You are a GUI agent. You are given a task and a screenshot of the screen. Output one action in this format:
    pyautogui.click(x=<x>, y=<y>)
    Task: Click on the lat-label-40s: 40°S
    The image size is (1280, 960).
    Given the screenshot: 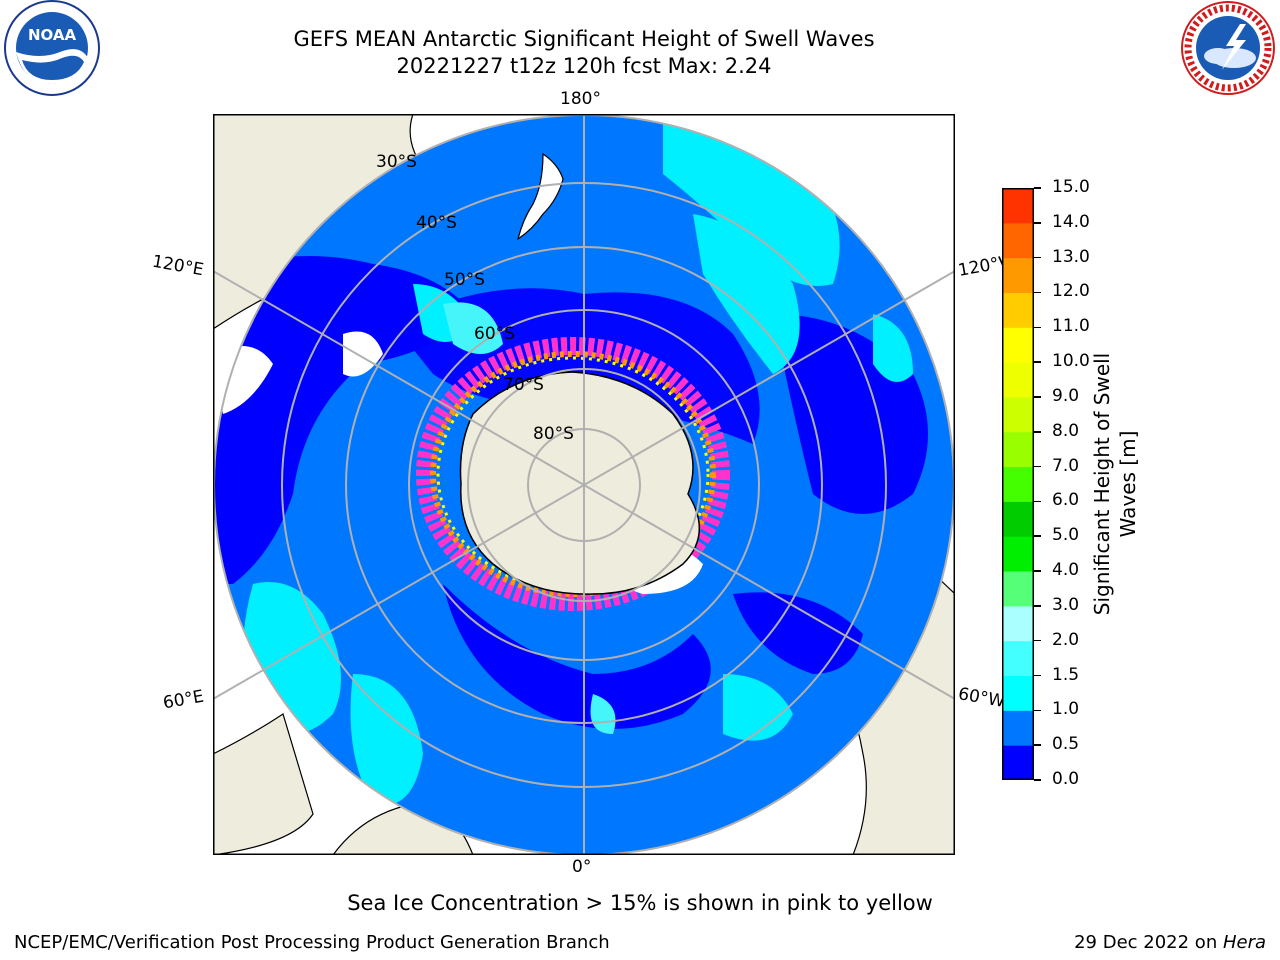 What is the action you would take?
    pyautogui.click(x=436, y=223)
    